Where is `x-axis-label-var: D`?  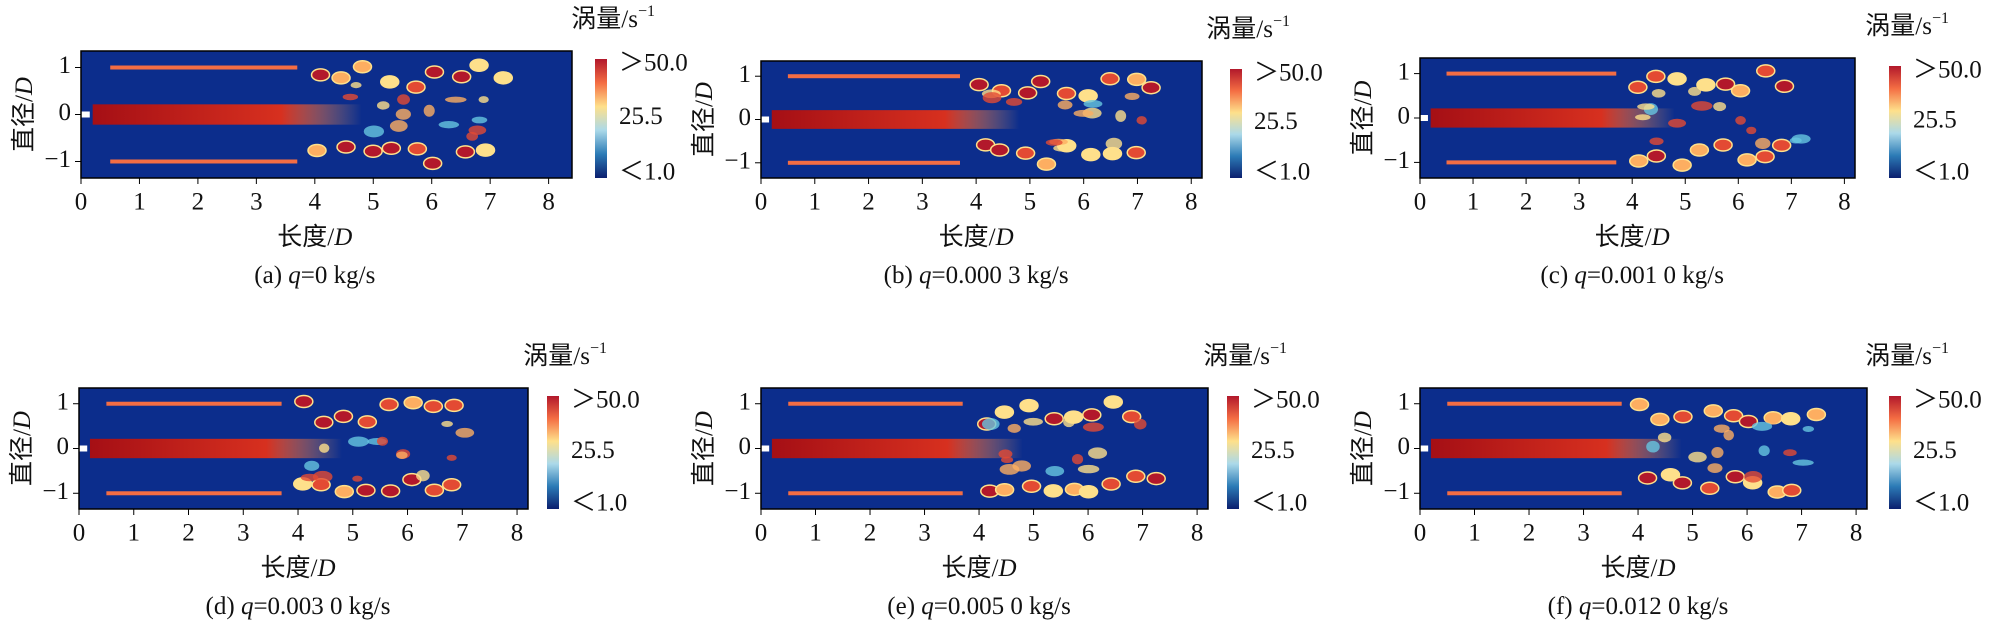
x-axis-label-var: D is located at coordinates (1660, 237).